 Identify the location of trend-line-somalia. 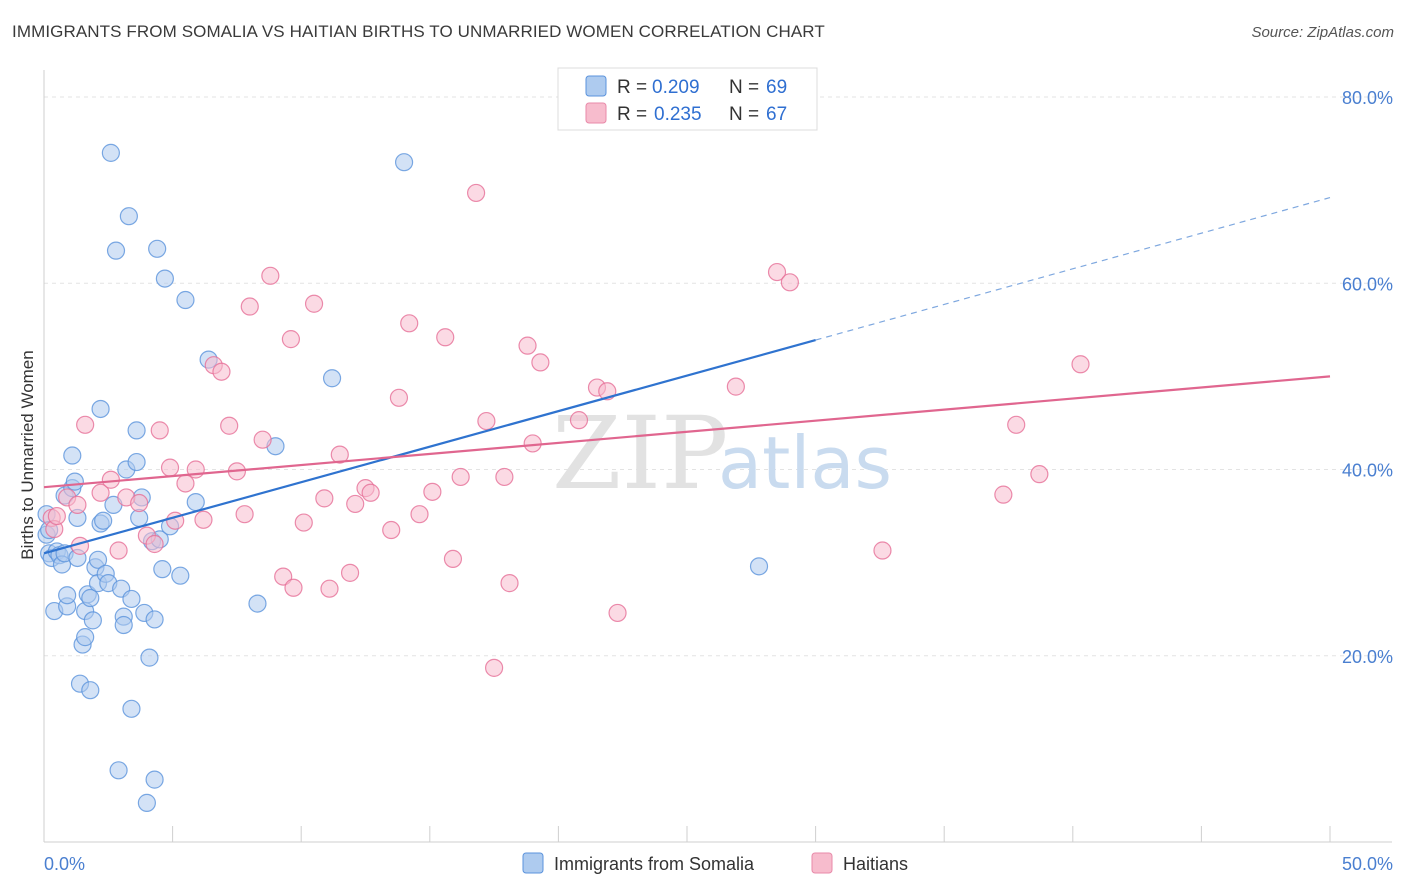
(429, 446).